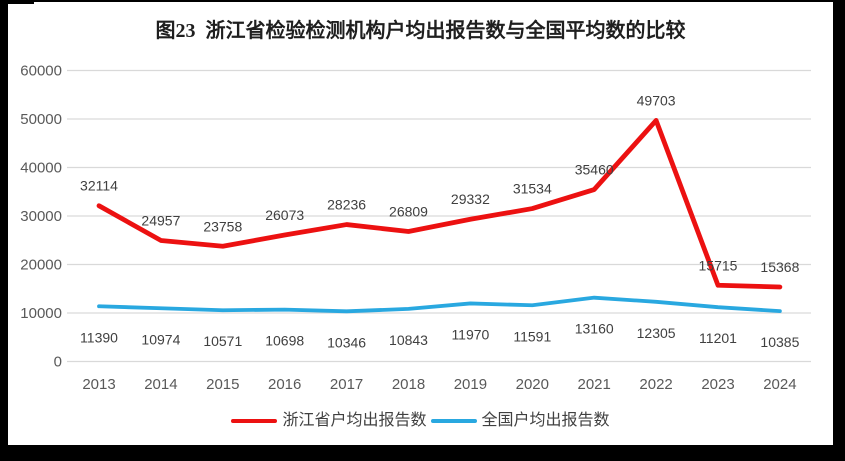  Describe the element at coordinates (656, 333) in the screenshot. I see `data-label: 12305` at that location.